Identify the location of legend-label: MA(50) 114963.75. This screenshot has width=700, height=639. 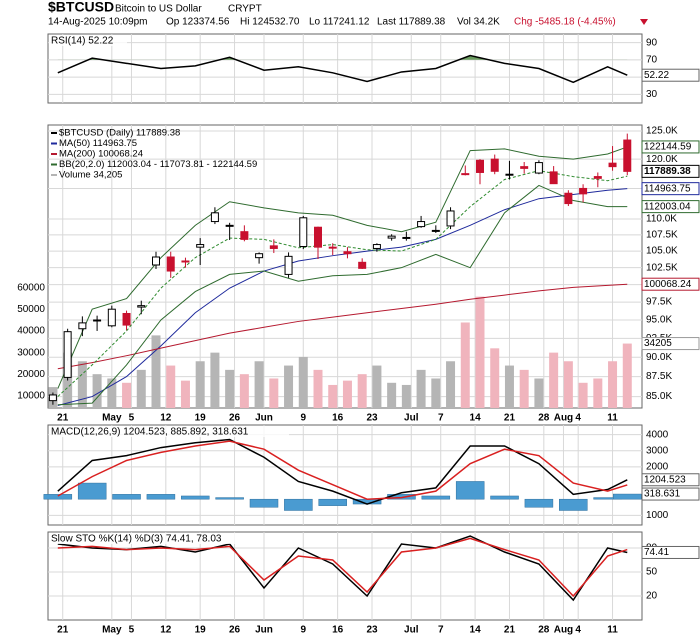
(98, 143).